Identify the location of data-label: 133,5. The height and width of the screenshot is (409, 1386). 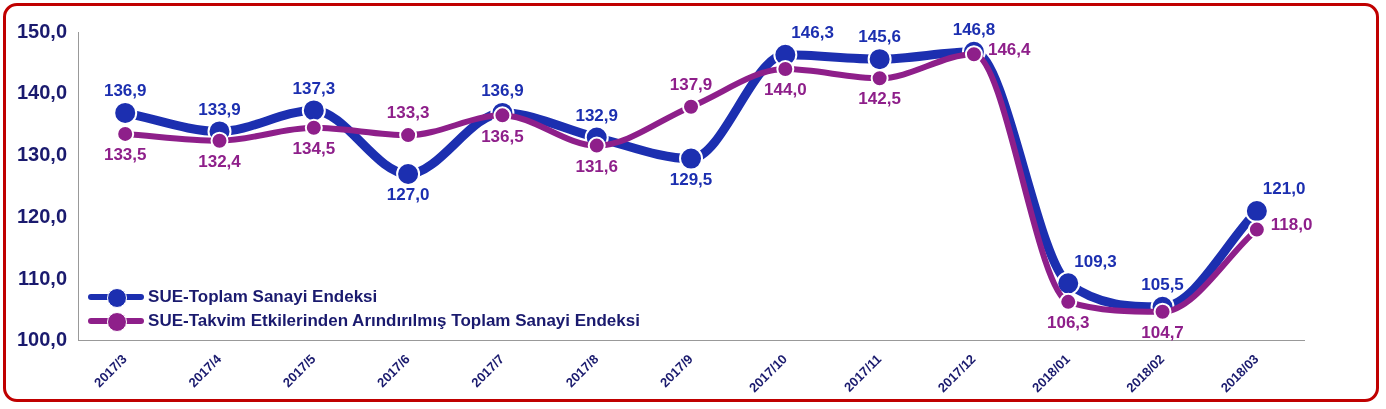
(125, 155).